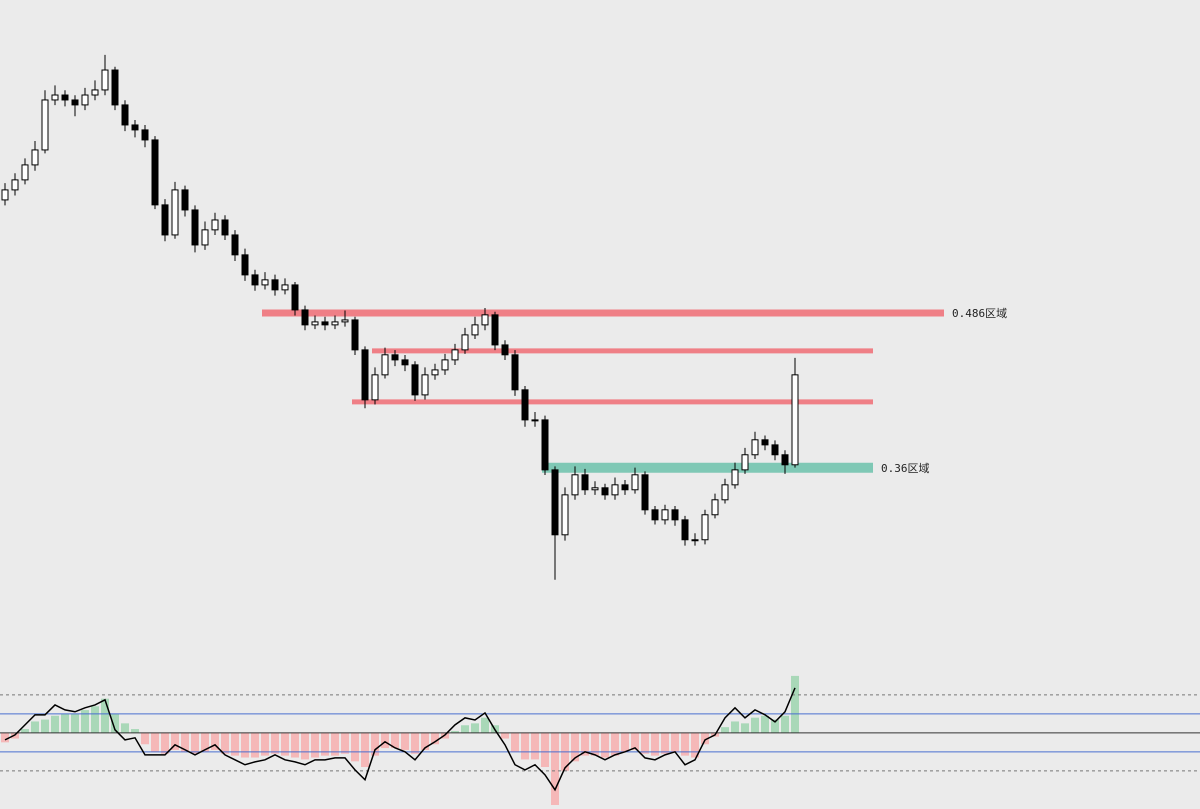 The height and width of the screenshot is (809, 1200). What do you see at coordinates (979, 313) in the screenshot?
I see `zone-label: 0.486区域` at bounding box center [979, 313].